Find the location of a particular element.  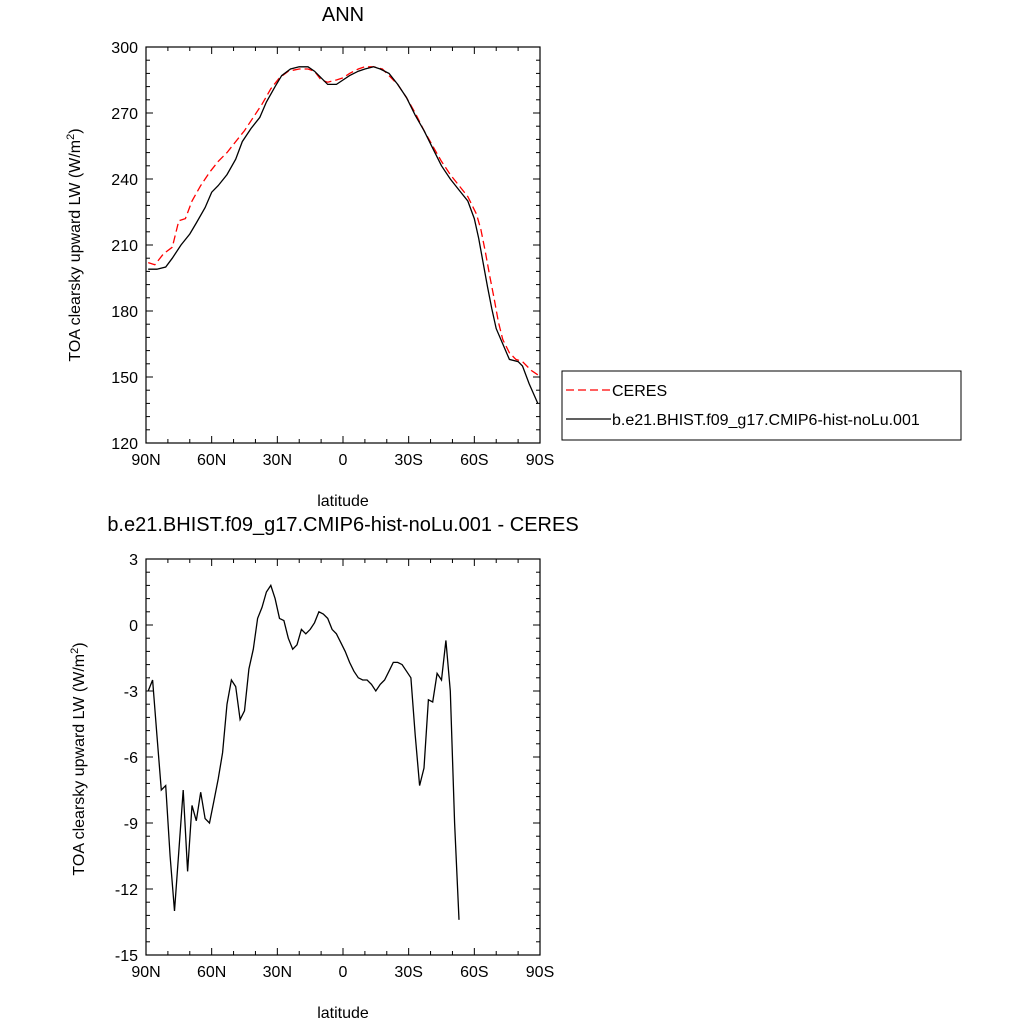

y-tick-label: 0 is located at coordinates (133, 626).